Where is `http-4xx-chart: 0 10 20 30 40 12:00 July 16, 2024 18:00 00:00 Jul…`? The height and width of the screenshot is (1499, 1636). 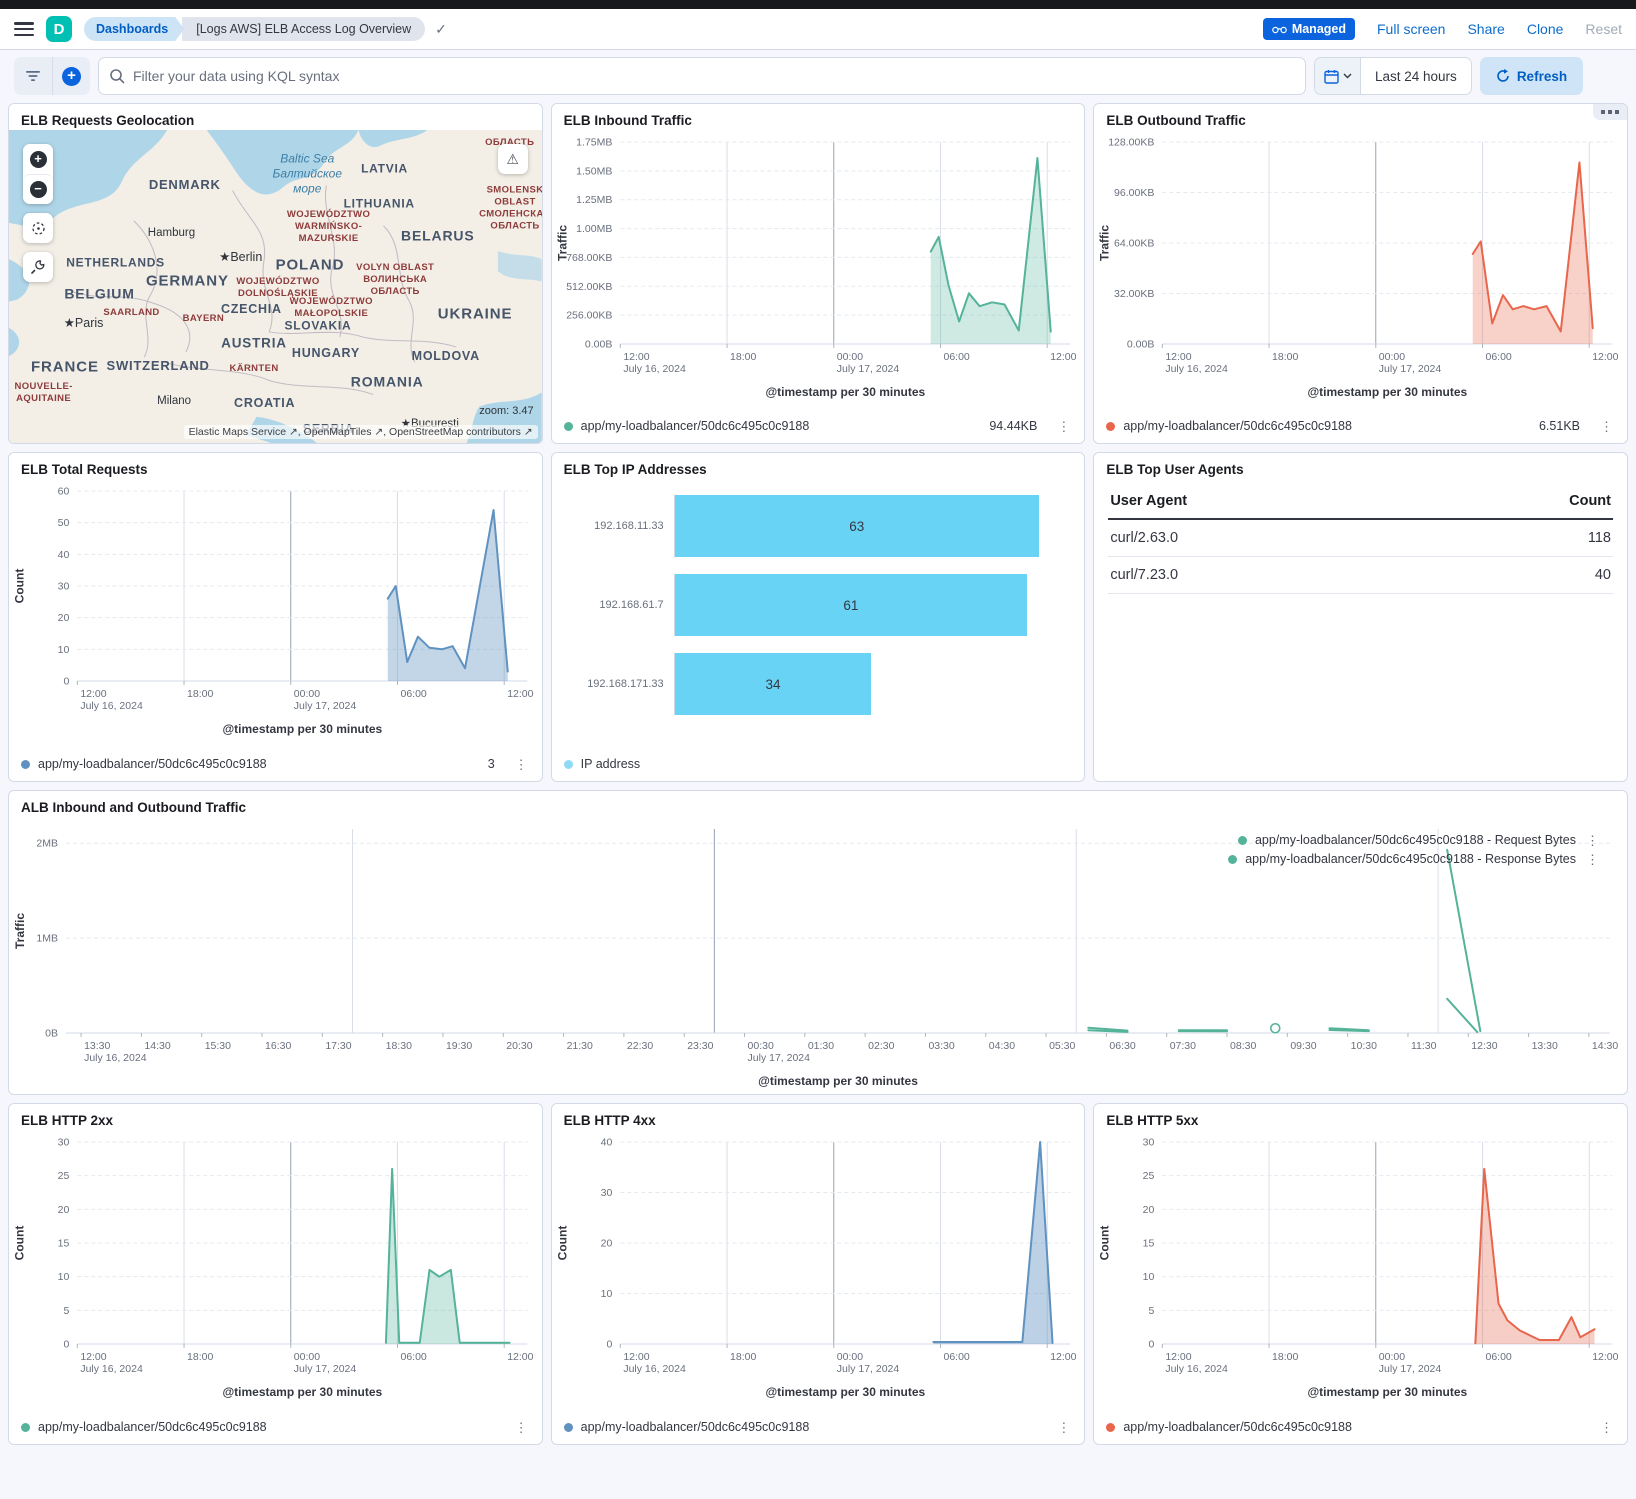 http-4xx-chart: 0 10 20 30 40 12:00 July 16, 2024 18:00 00:00 Jul… is located at coordinates (818, 1268).